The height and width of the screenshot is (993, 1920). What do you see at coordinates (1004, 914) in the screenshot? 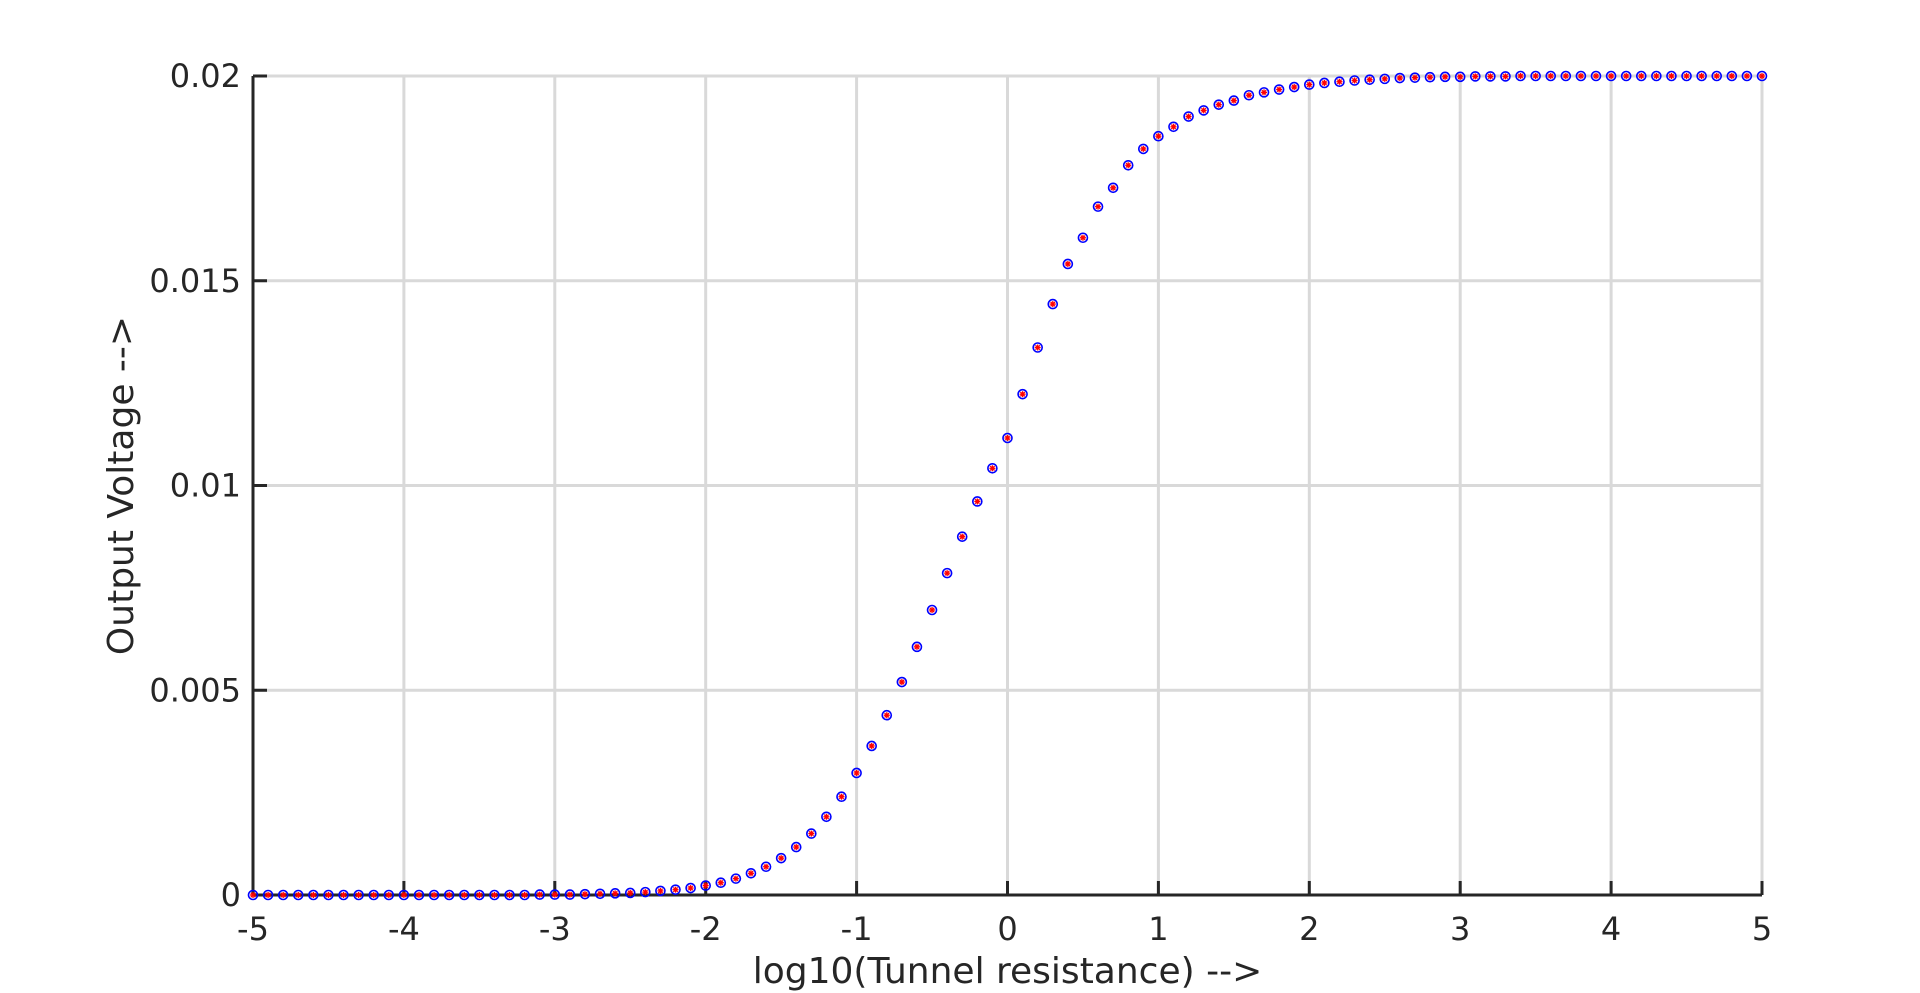
I see `x-axis-ticks: -5 -4 -3 -2 -1 0 1 2 3 4 5` at bounding box center [1004, 914].